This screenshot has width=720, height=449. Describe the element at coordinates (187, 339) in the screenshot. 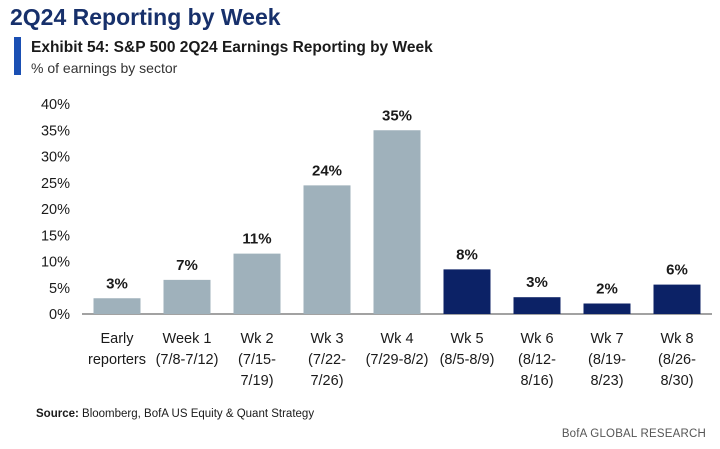

I see `x-tick-label: Week 1` at that location.